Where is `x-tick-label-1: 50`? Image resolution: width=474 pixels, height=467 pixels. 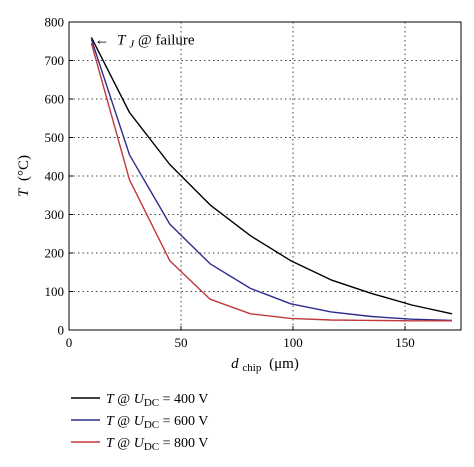
x-tick-label-1: 50 is located at coordinates (181, 342).